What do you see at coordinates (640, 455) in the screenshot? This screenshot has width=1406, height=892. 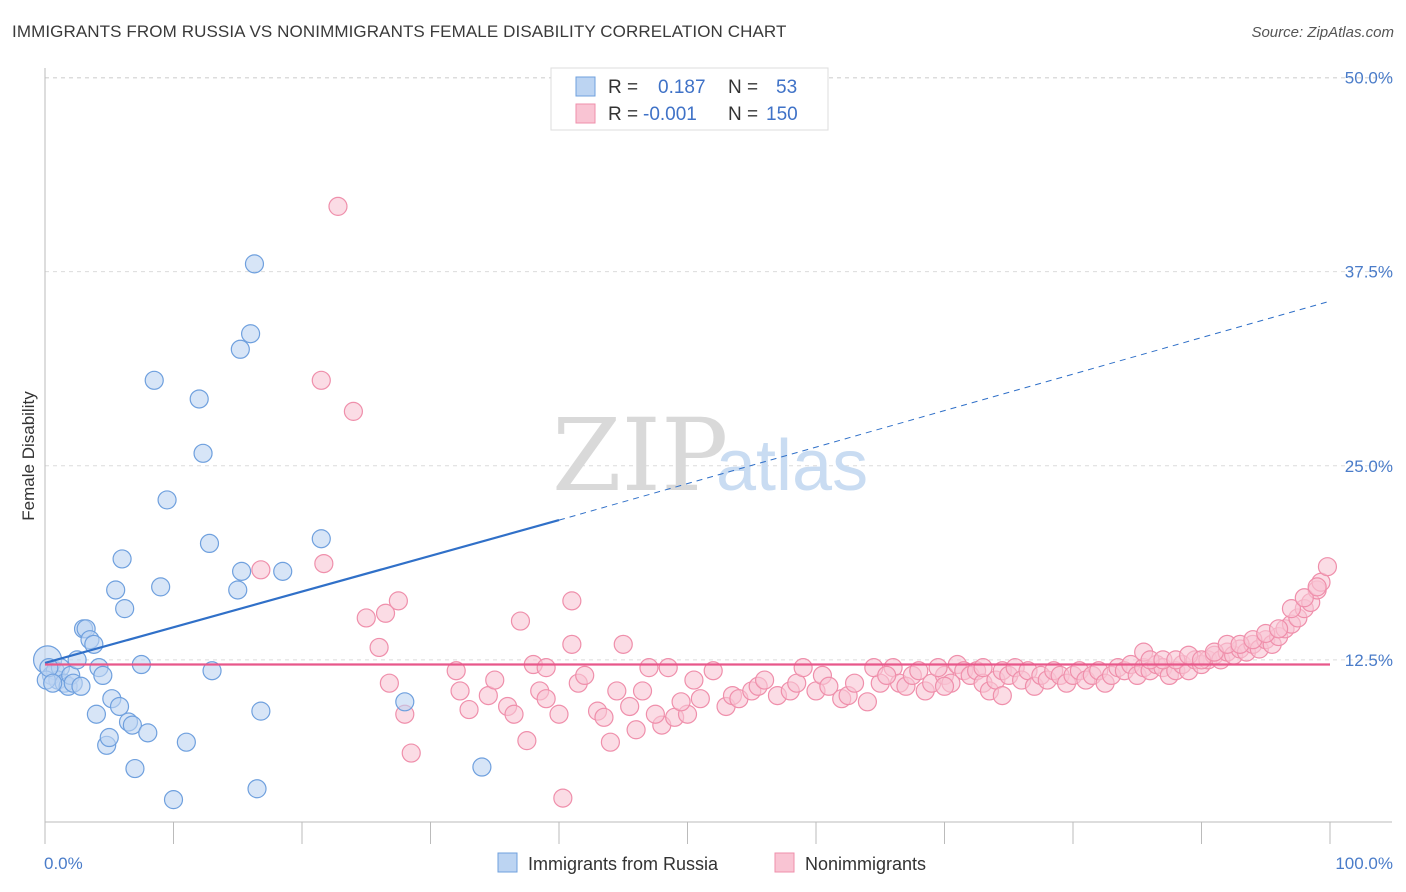 I see `watermark-zip: ZIP` at bounding box center [640, 455].